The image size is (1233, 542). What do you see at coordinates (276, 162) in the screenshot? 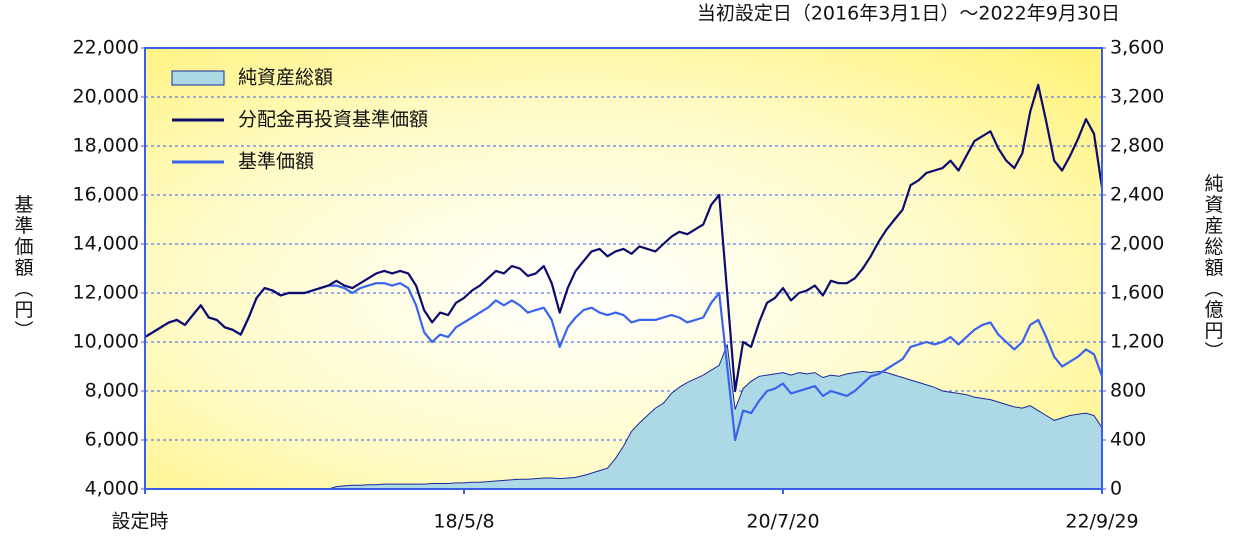
I see `legend-label: 基準価額` at bounding box center [276, 162].